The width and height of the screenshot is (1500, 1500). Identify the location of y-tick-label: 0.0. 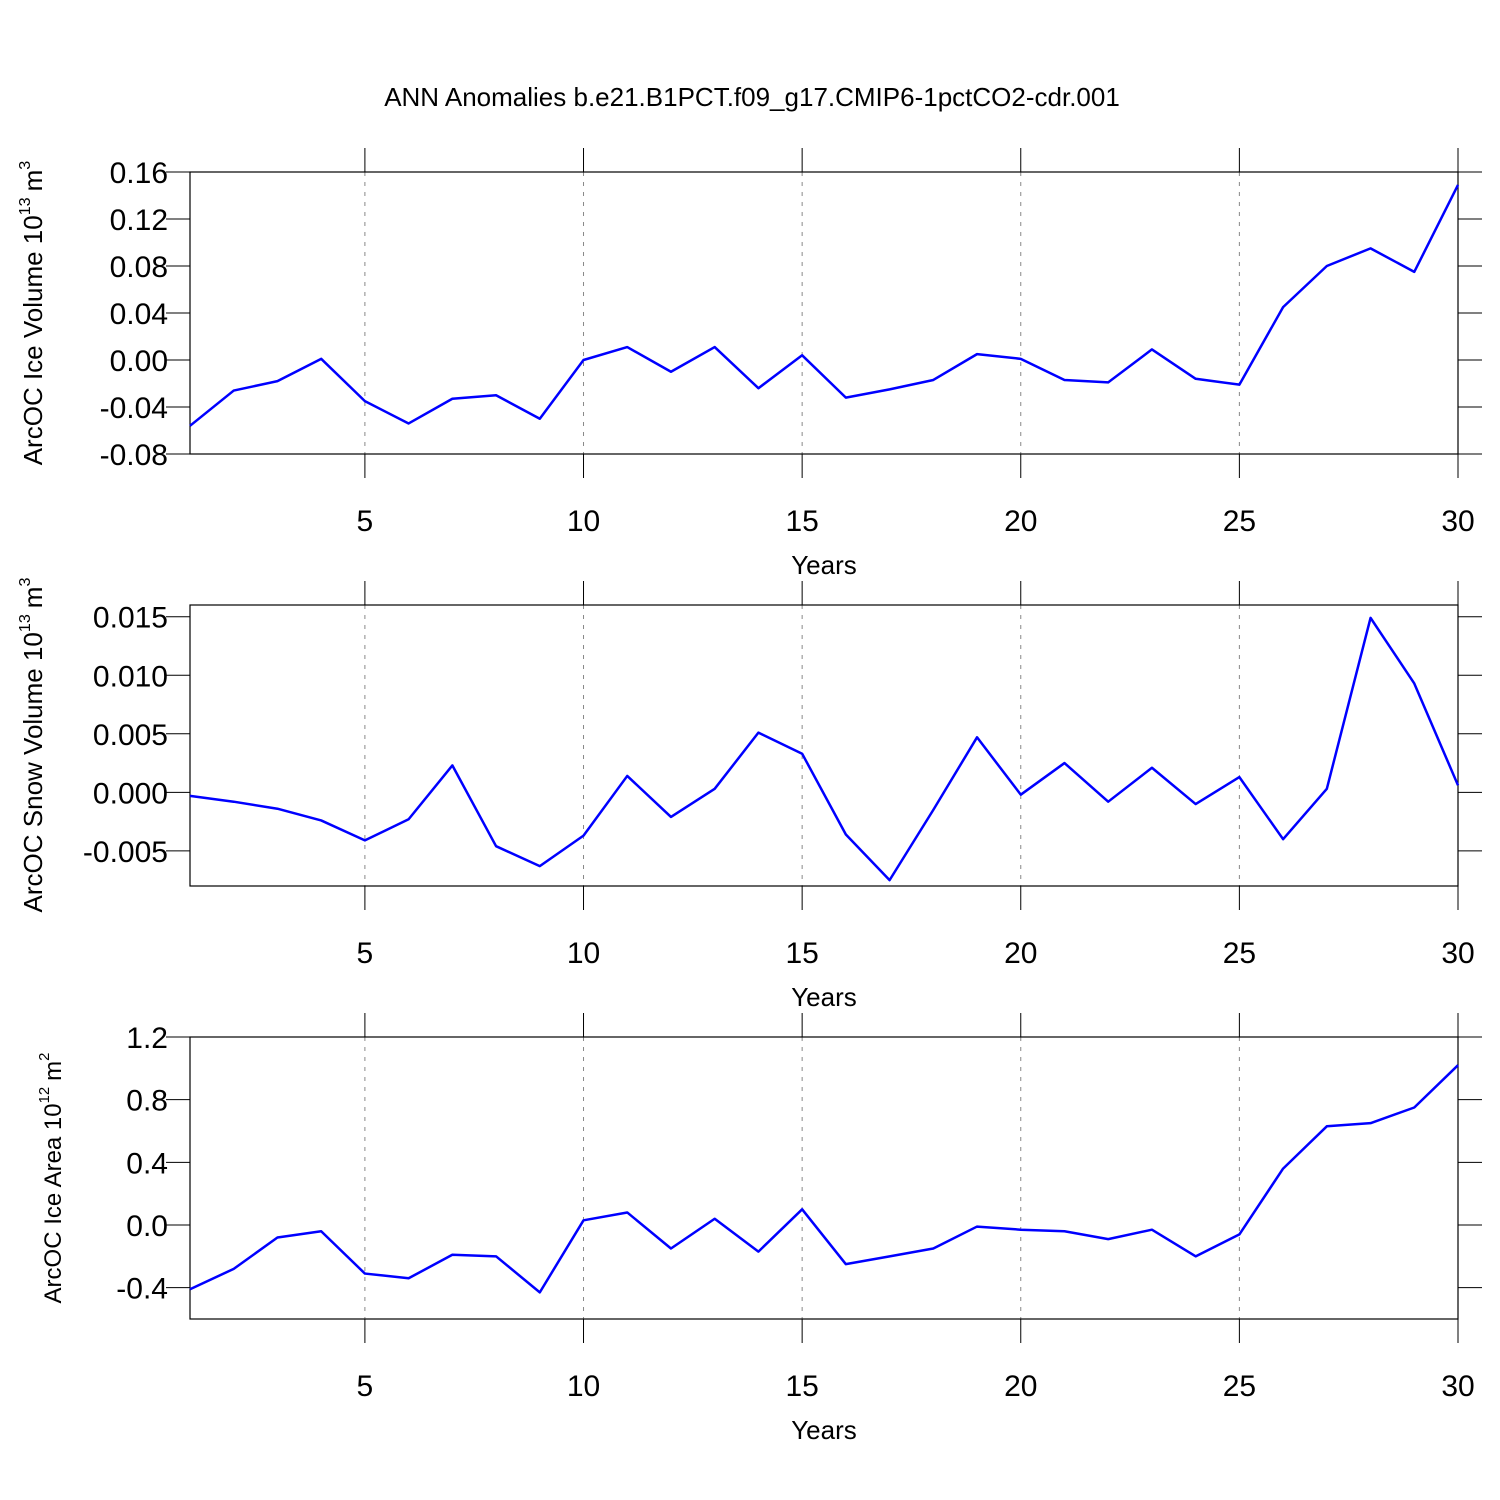
(147, 1226).